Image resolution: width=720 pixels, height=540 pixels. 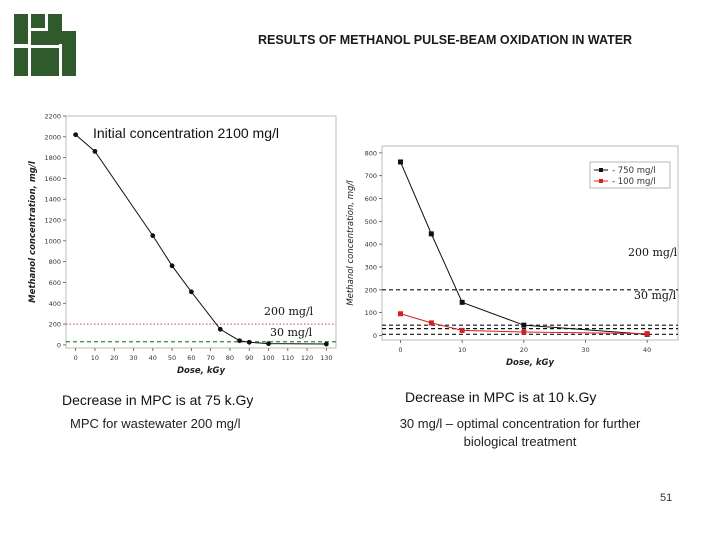 I want to click on left-note: MPC for wastewater 200 mg/l, so click(x=155, y=423).